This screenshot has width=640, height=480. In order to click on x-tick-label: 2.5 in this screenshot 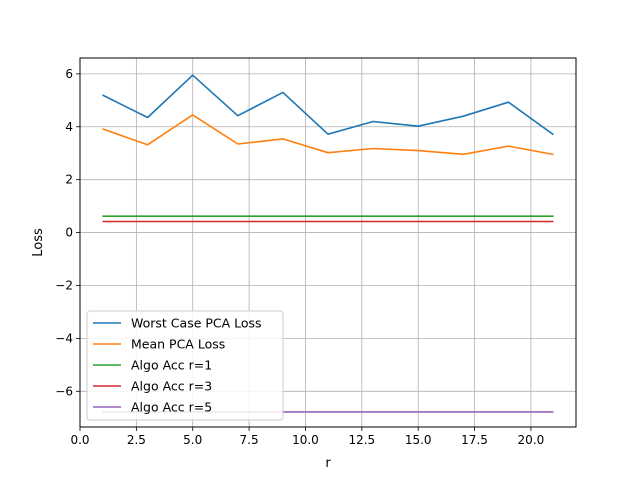, I will do `click(136, 440)`.